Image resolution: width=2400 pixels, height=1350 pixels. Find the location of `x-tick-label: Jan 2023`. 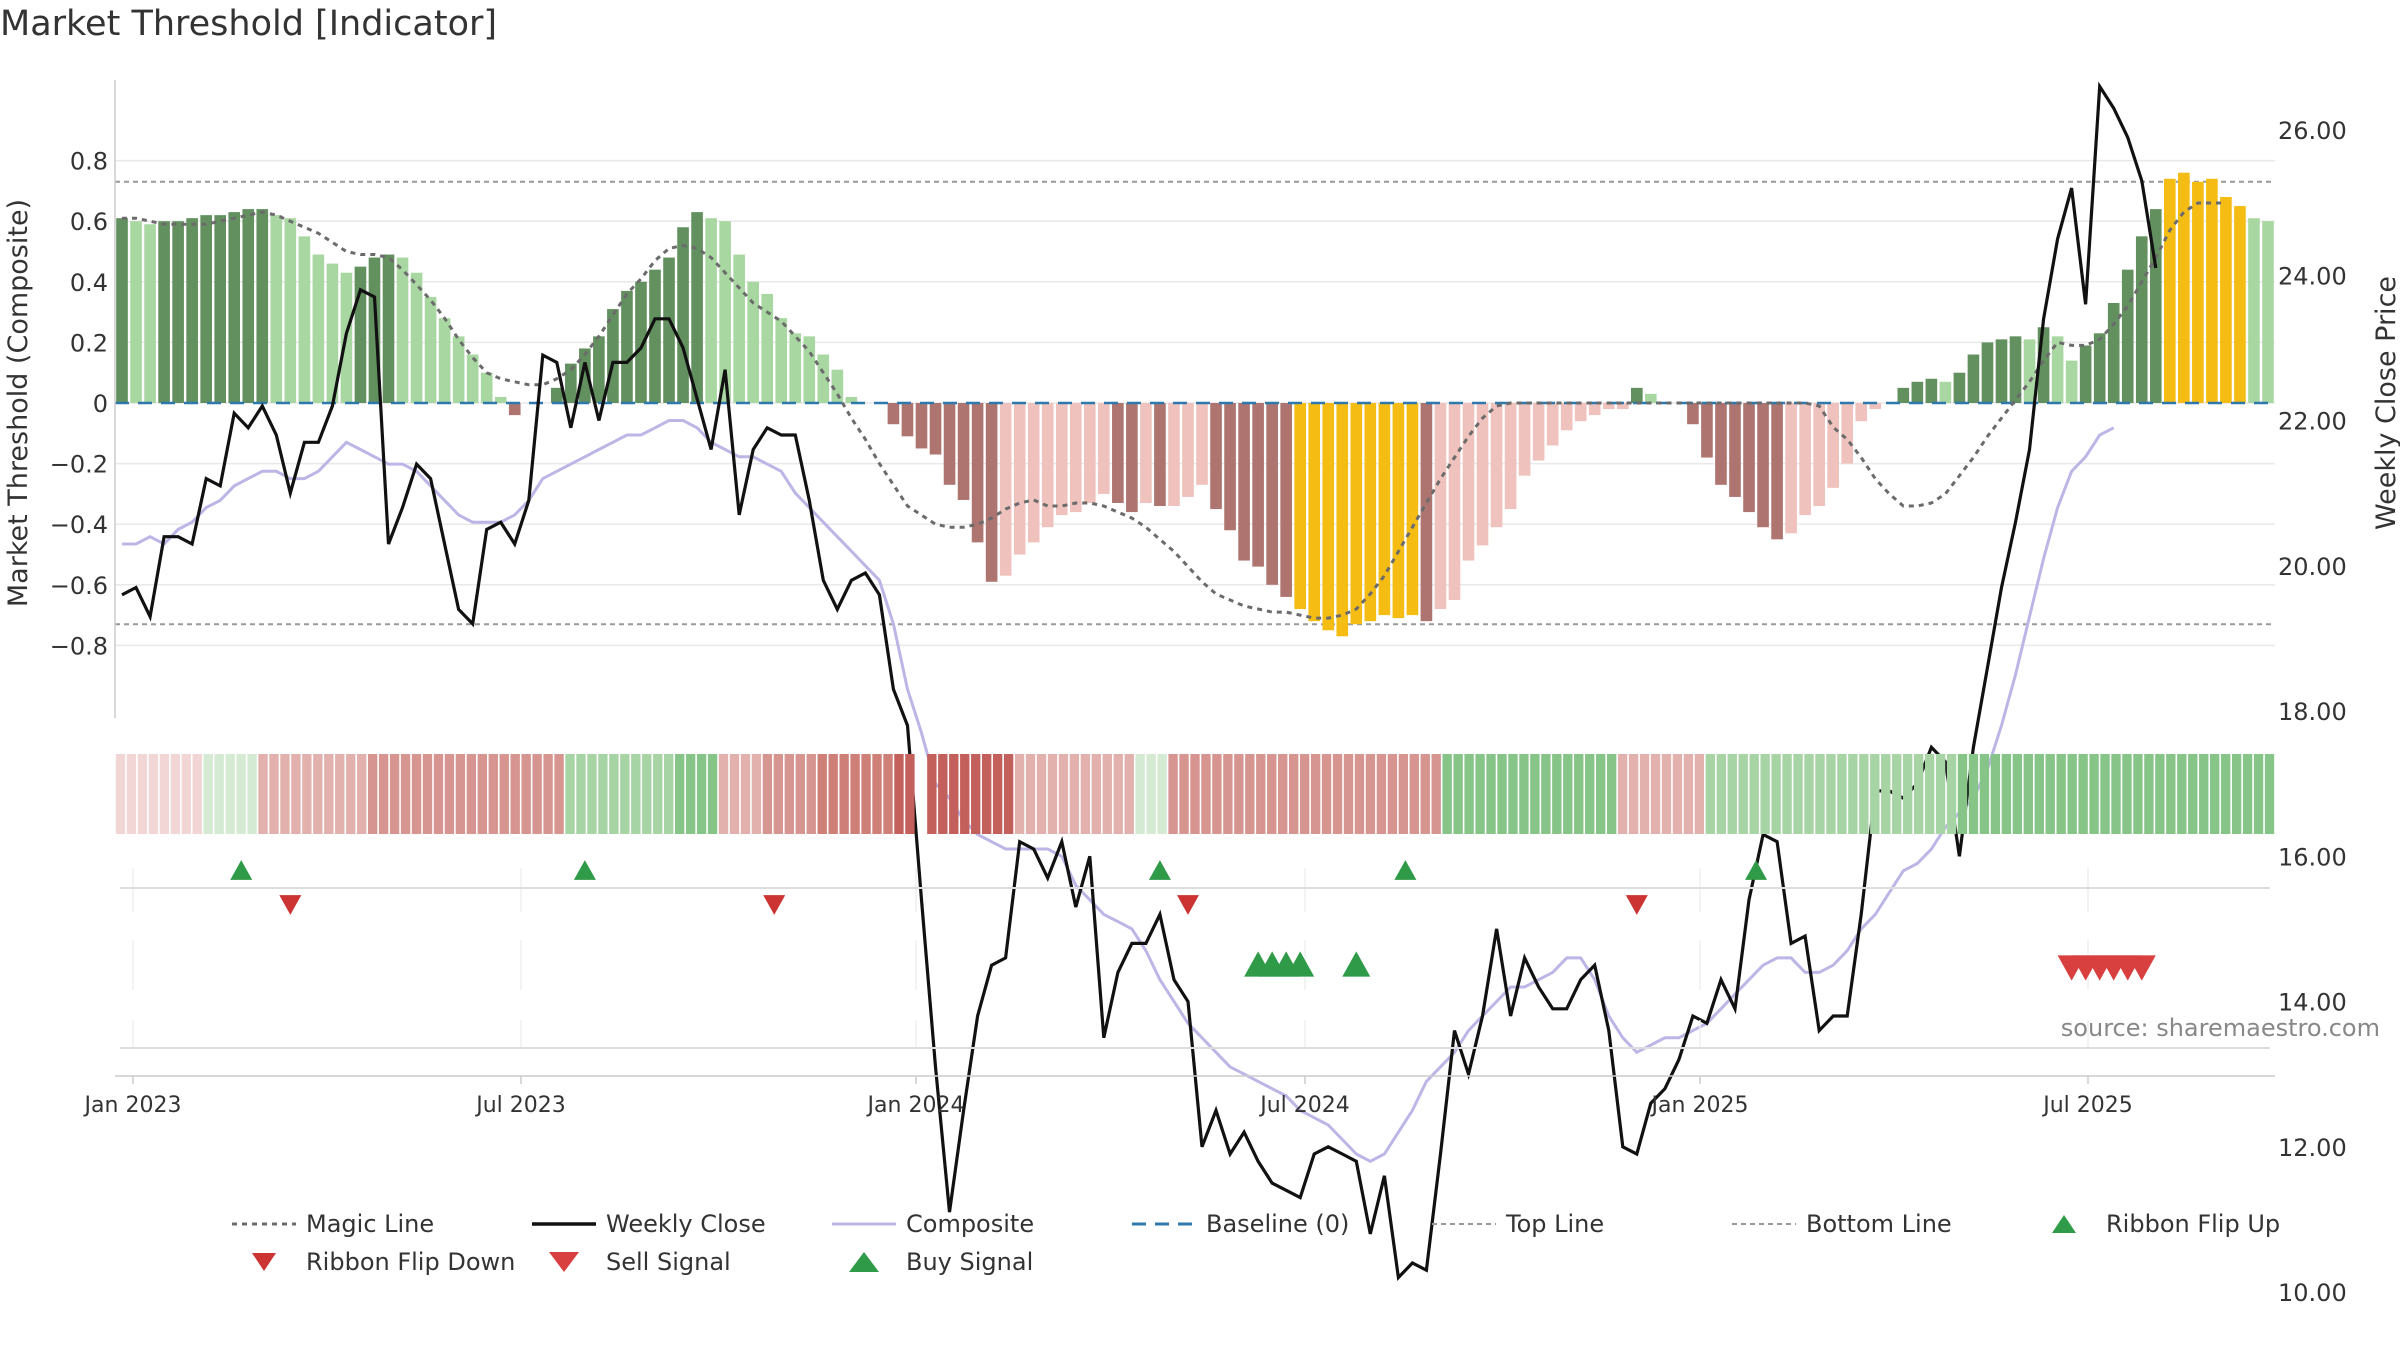

x-tick-label: Jan 2023 is located at coordinates (132, 1105).